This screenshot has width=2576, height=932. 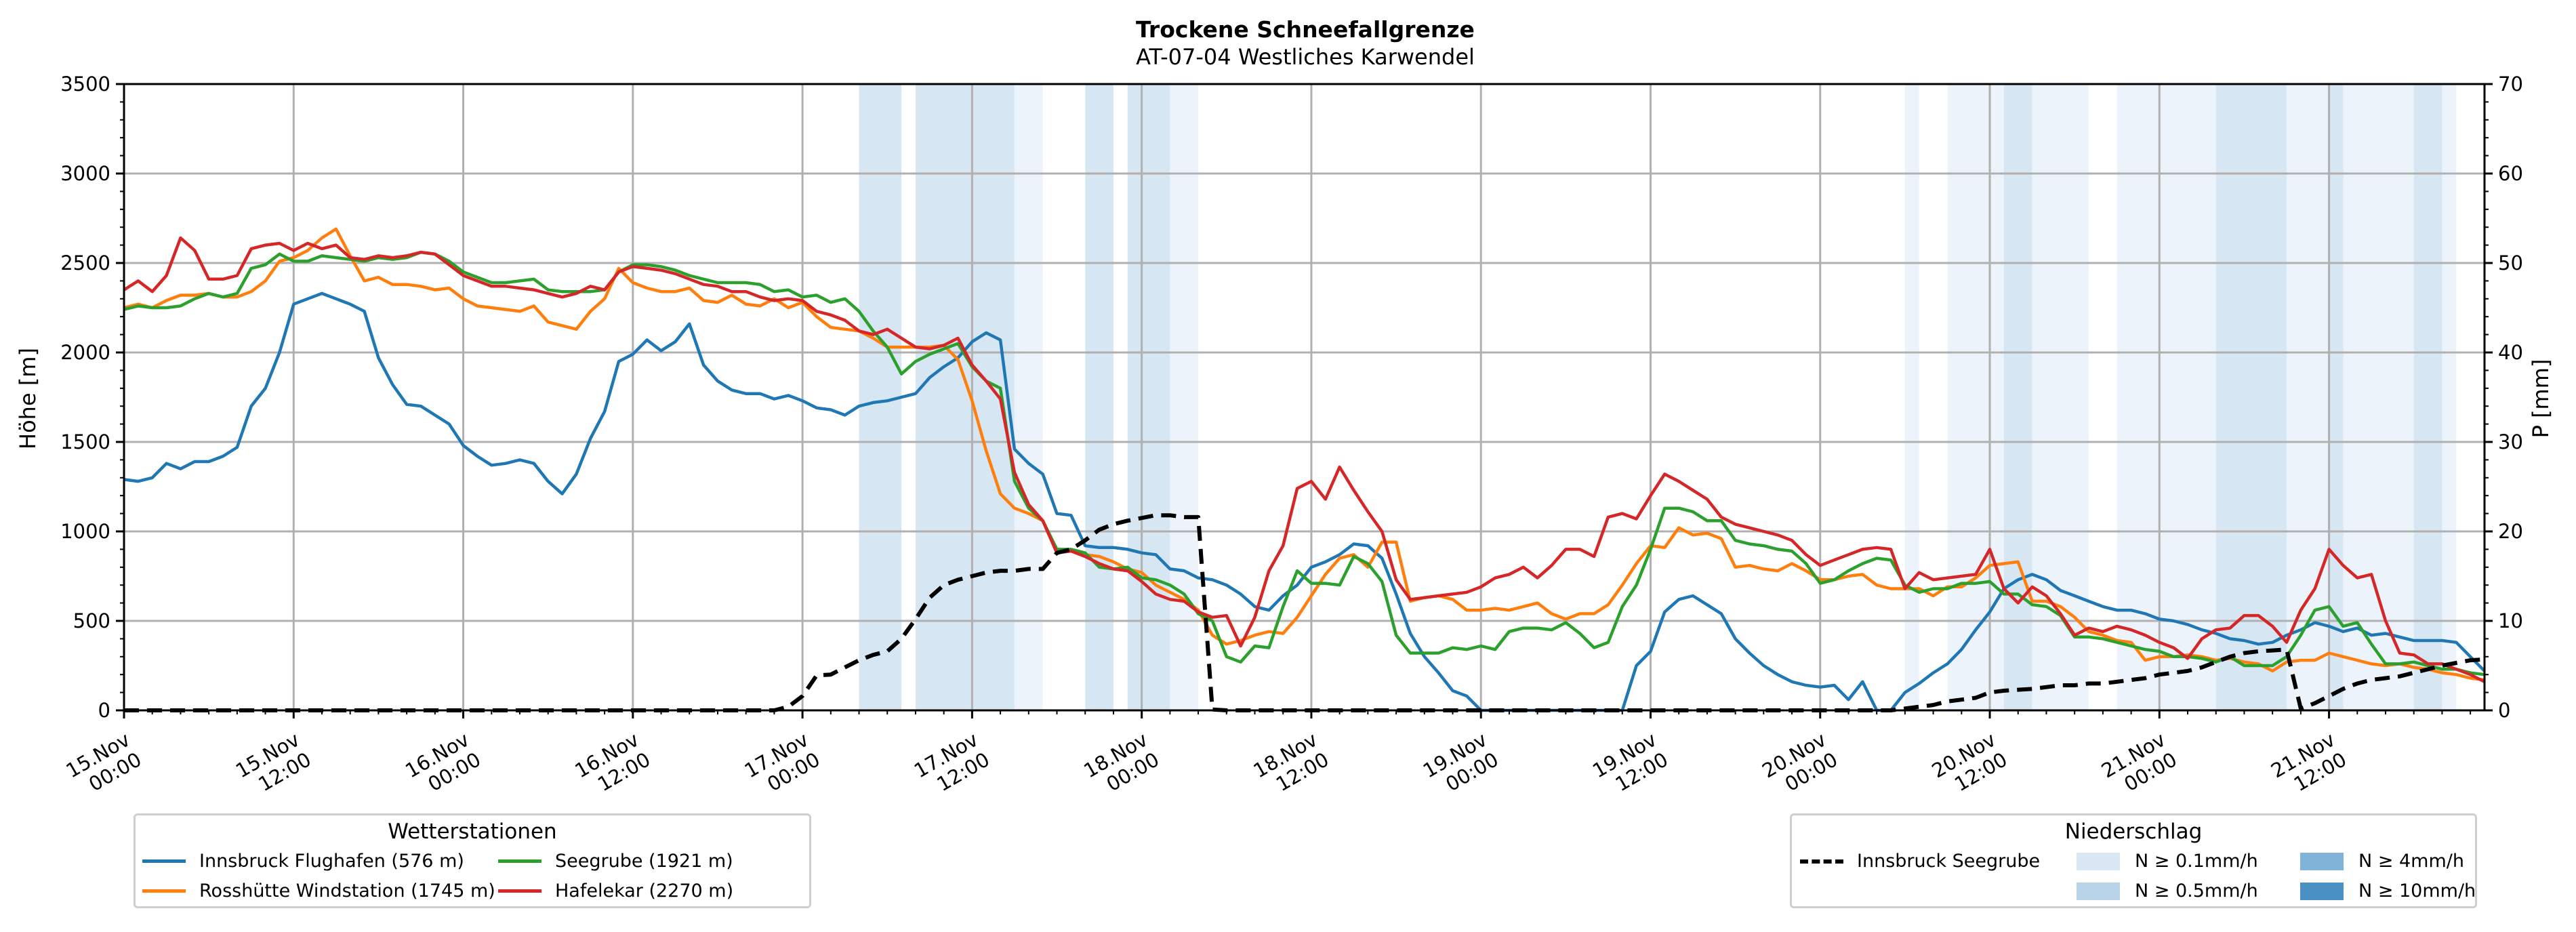 I want to click on y-tick-label-left: 500, so click(x=91, y=620).